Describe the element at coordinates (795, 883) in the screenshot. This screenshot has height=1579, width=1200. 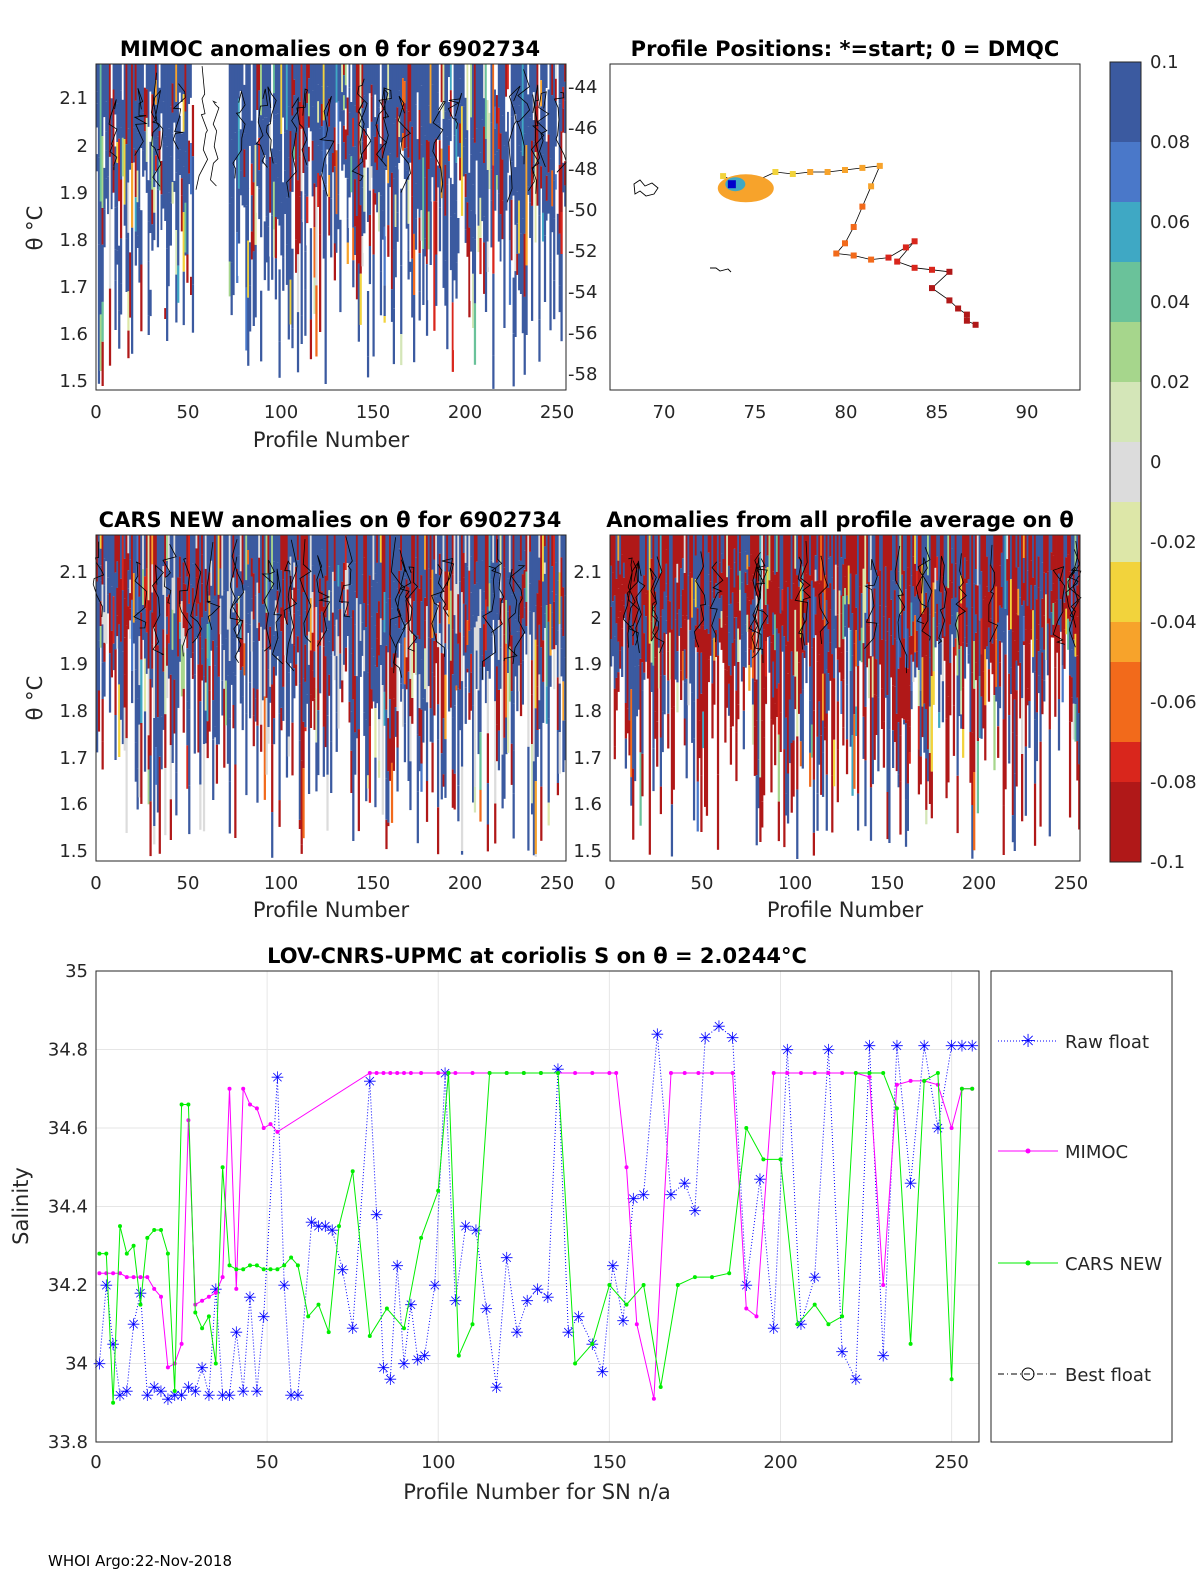
I see `xtick: 100` at that location.